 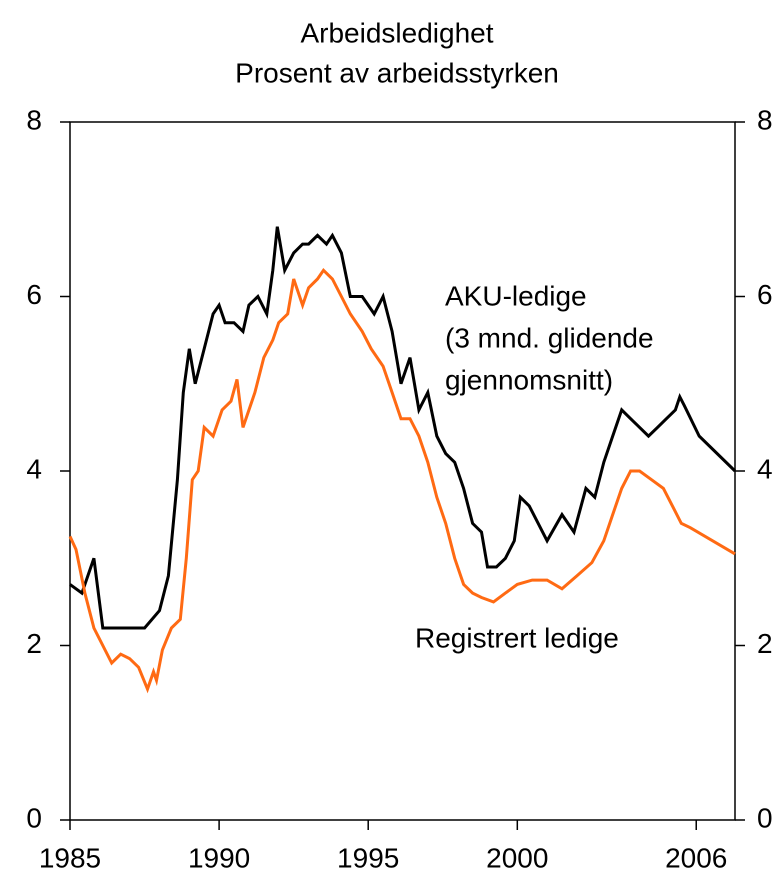 I want to click on x-tick-label: 2006, so click(x=696, y=857).